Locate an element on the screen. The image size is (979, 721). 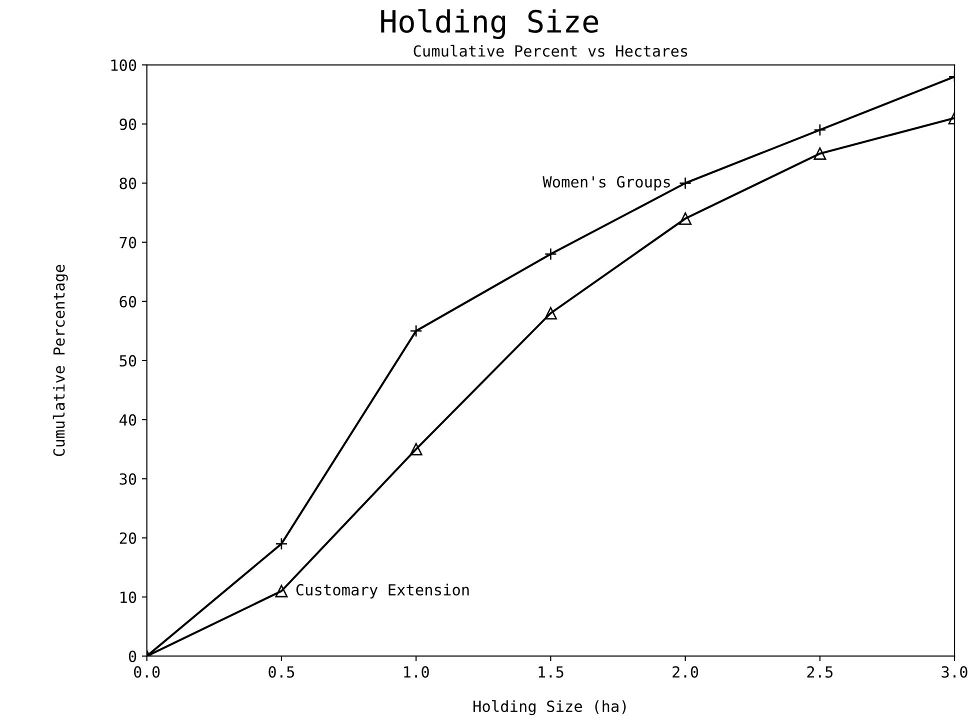
y-tick-label: 50 is located at coordinates (128, 361).